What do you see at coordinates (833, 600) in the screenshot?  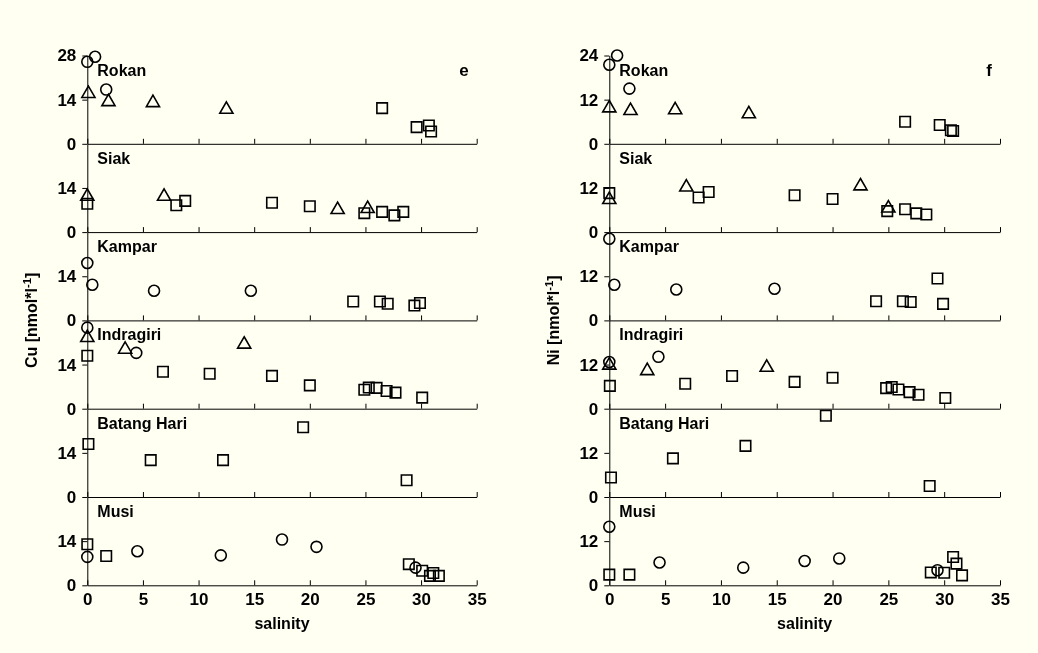 I see `x-tick-label: 20` at bounding box center [833, 600].